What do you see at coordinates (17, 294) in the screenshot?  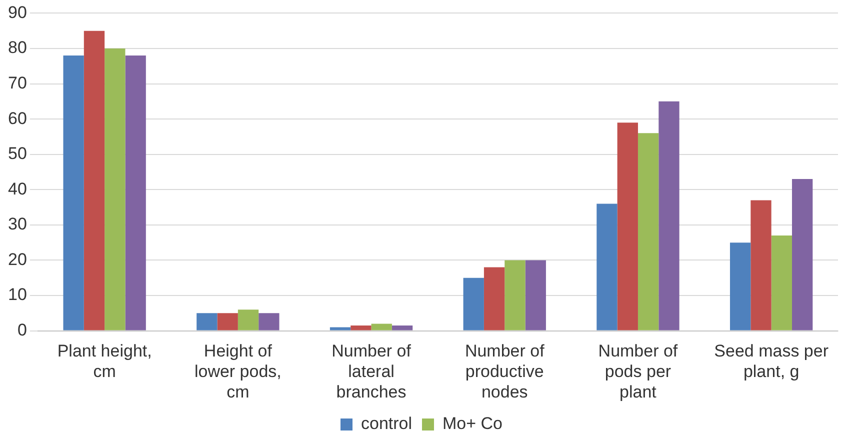 I see `y-tick-label: 10` at bounding box center [17, 294].